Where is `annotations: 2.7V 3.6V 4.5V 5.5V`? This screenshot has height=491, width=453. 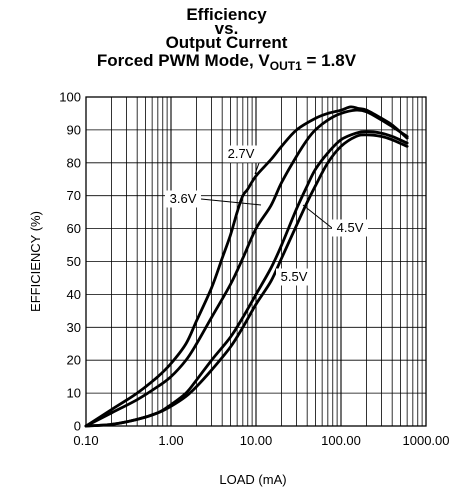 annotations: 2.7V 3.6V 4.5V 5.5V is located at coordinates (266, 215).